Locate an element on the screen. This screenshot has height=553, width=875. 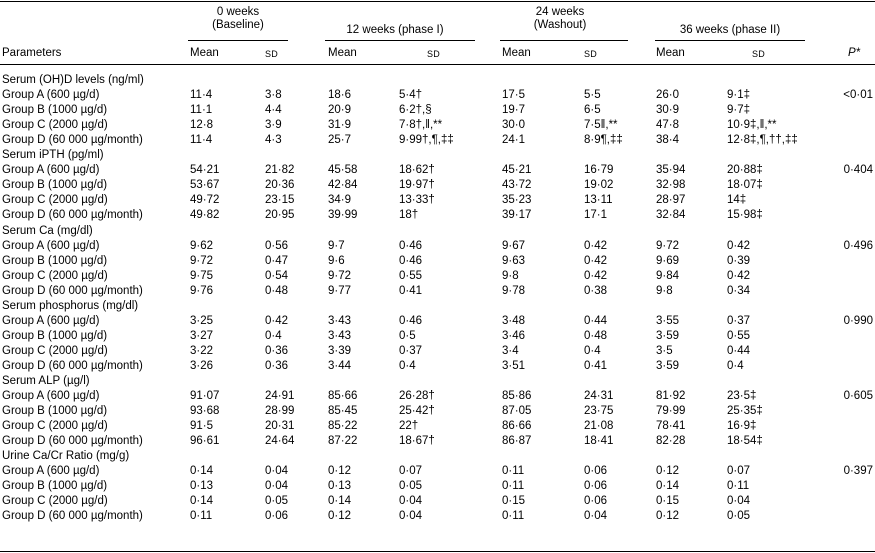
sd-value: 6·5 is located at coordinates (592, 110).